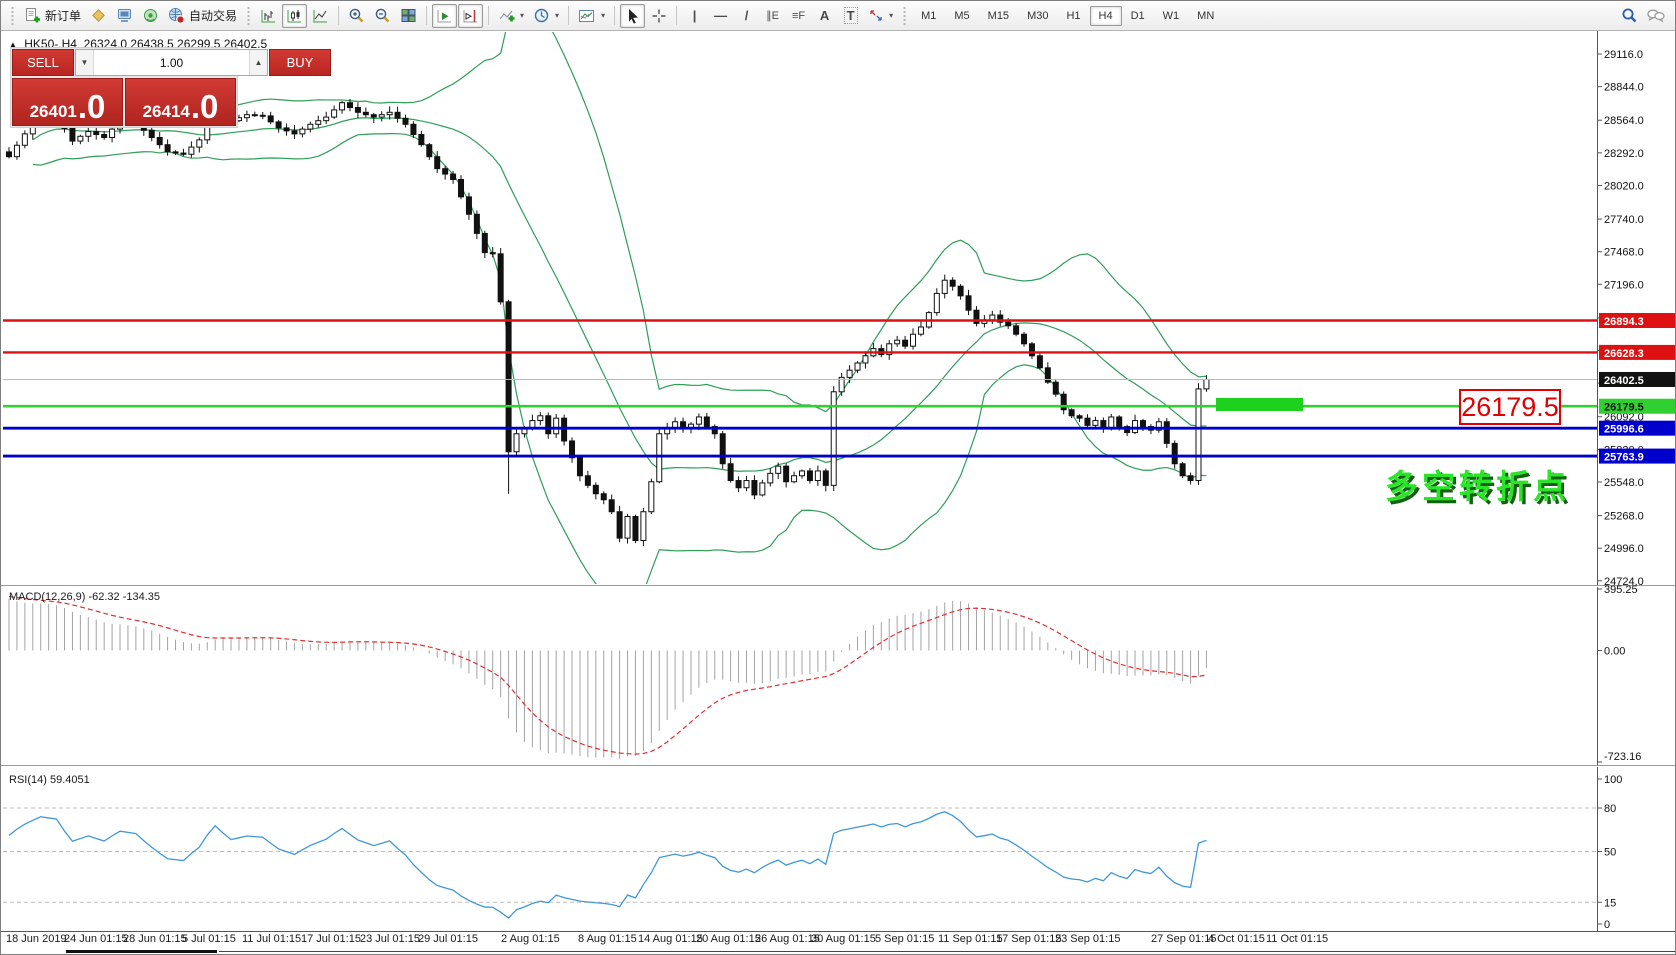  I want to click on volume-control: ▼ ▲, so click(171, 62).